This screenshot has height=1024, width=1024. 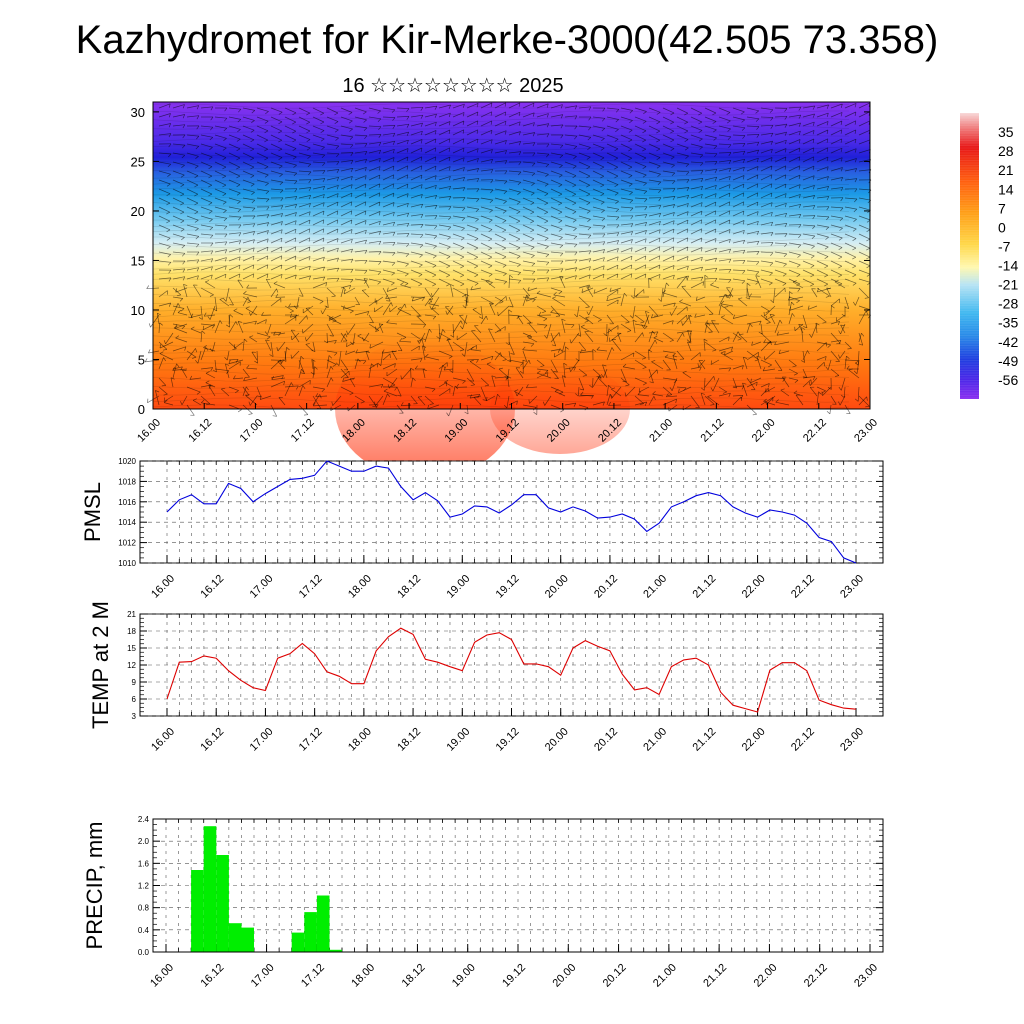 What do you see at coordinates (803, 587) in the screenshot?
I see `pmsl-x-tick-label: 22.12` at bounding box center [803, 587].